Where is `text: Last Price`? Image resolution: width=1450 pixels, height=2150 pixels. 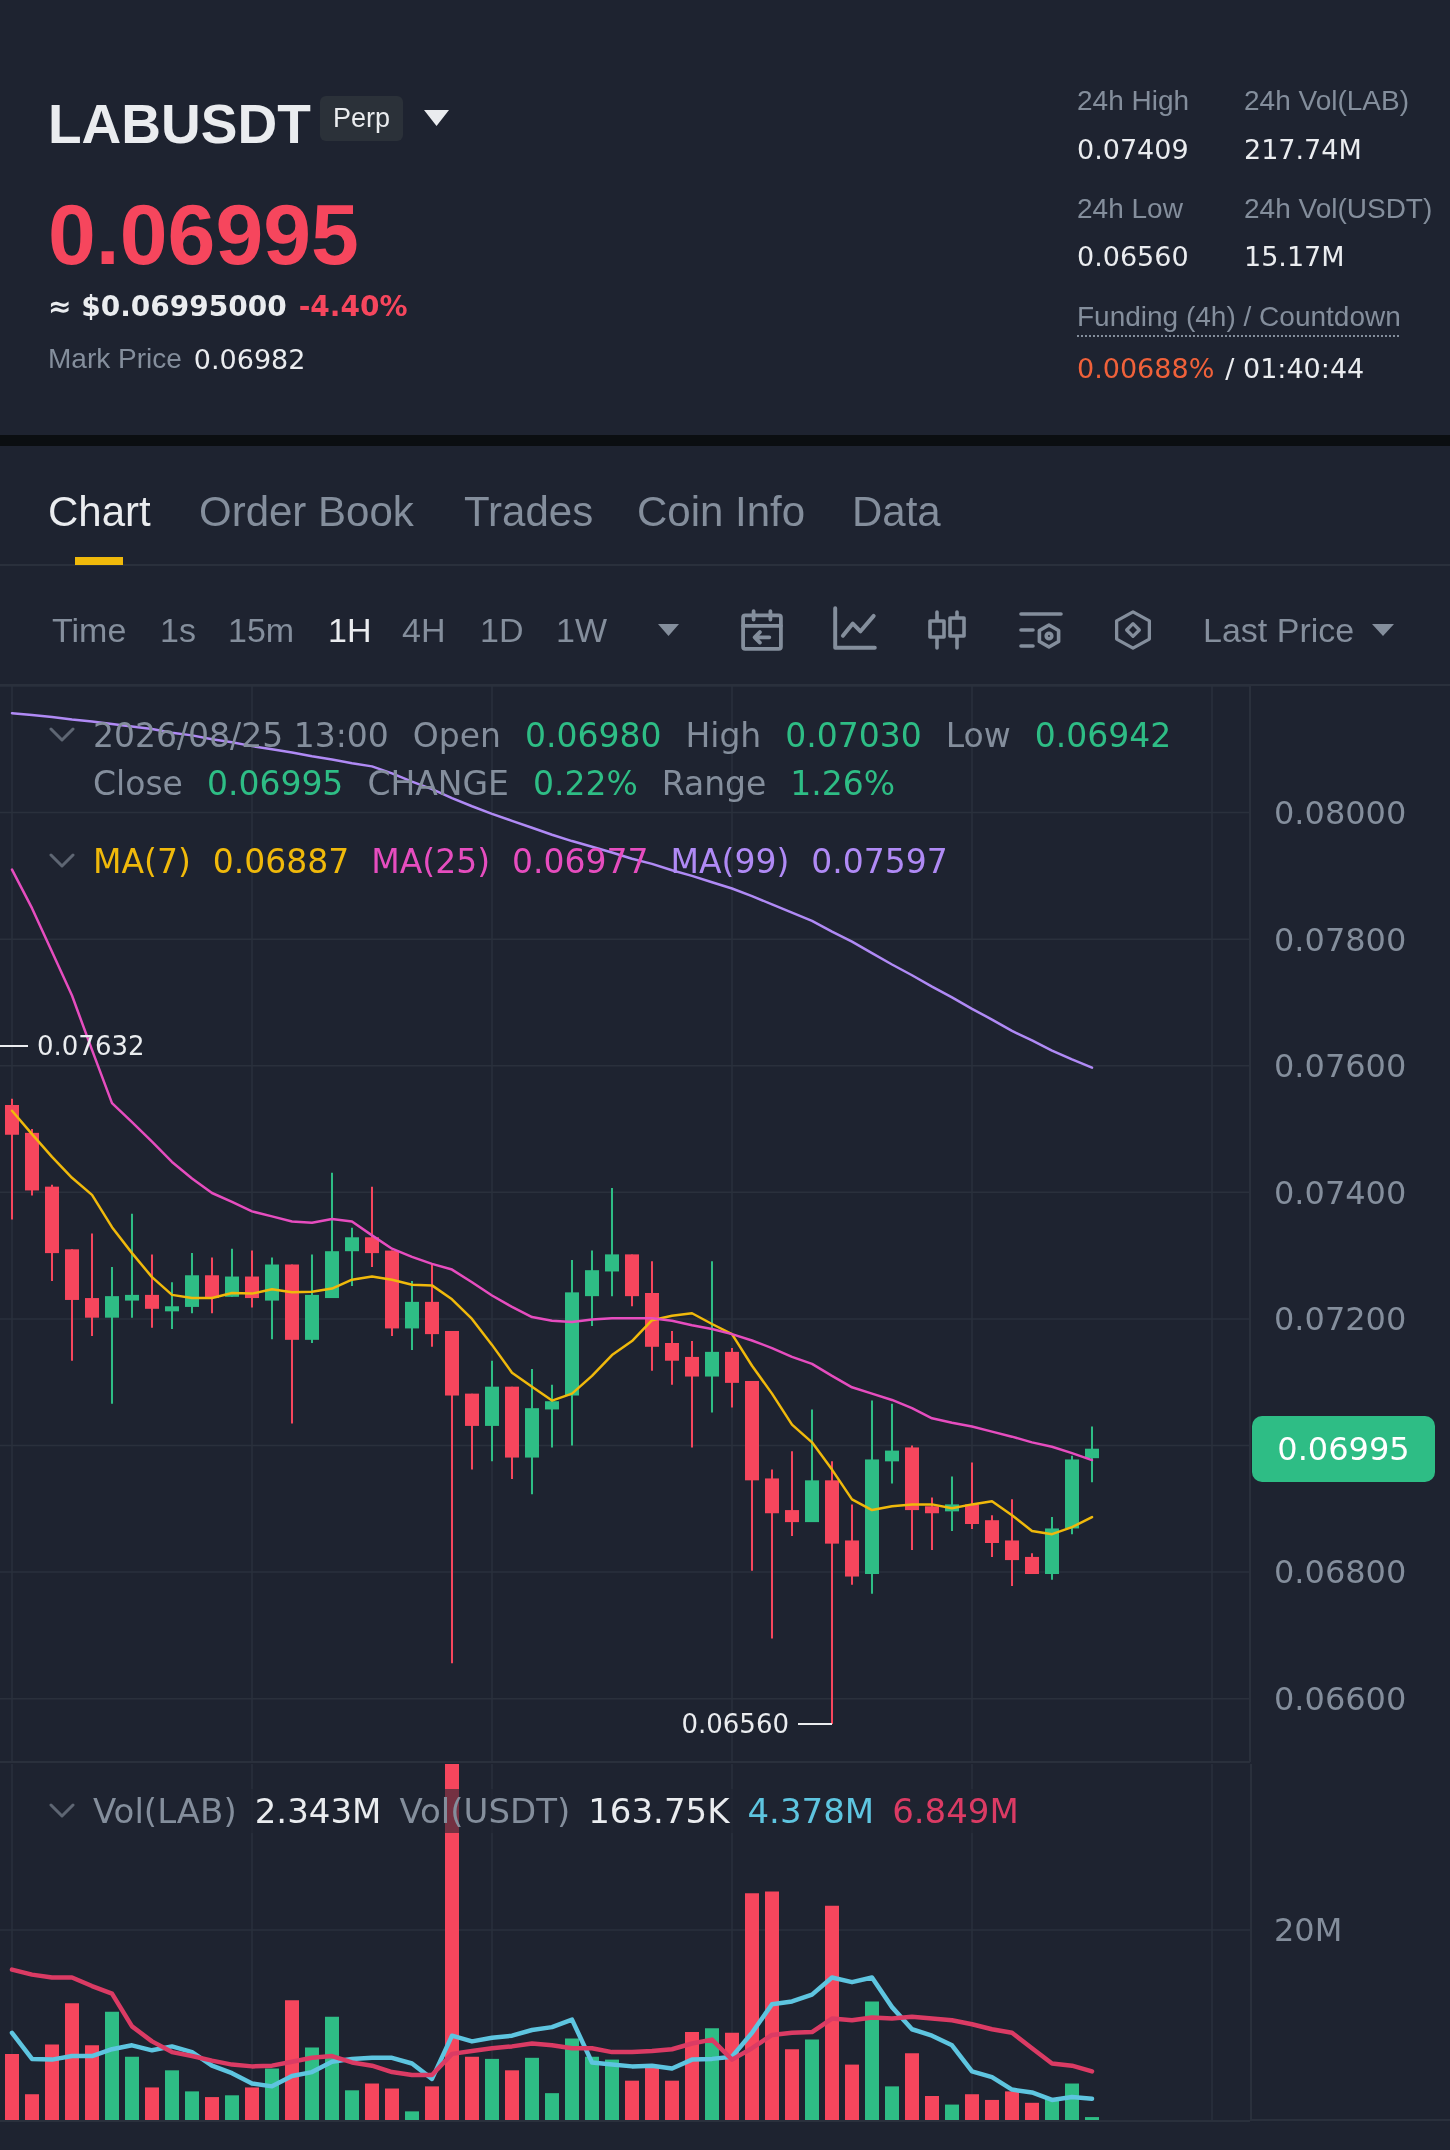
text: Last Price is located at coordinates (1279, 630).